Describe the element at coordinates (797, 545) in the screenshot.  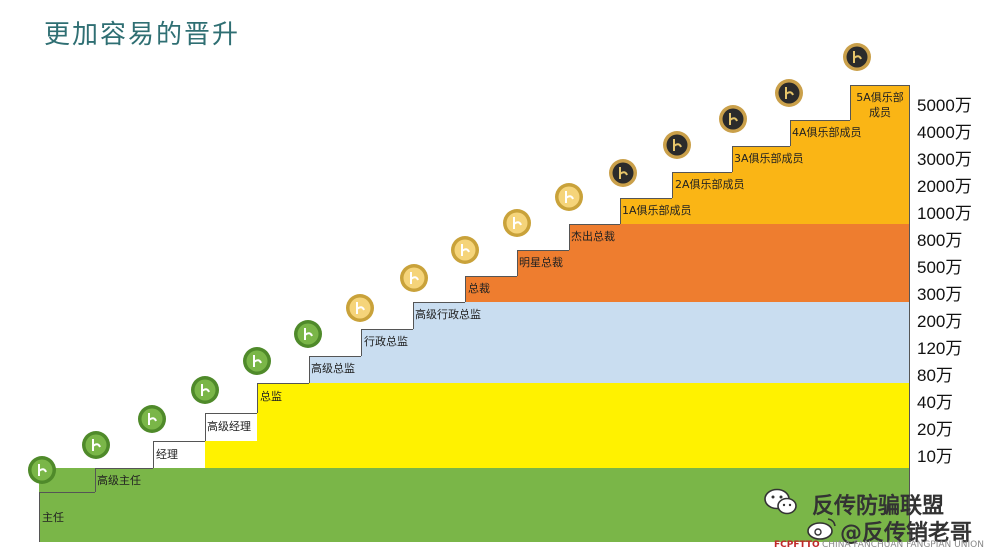
I see `watermark-logo-text: FCPFTTO` at that location.